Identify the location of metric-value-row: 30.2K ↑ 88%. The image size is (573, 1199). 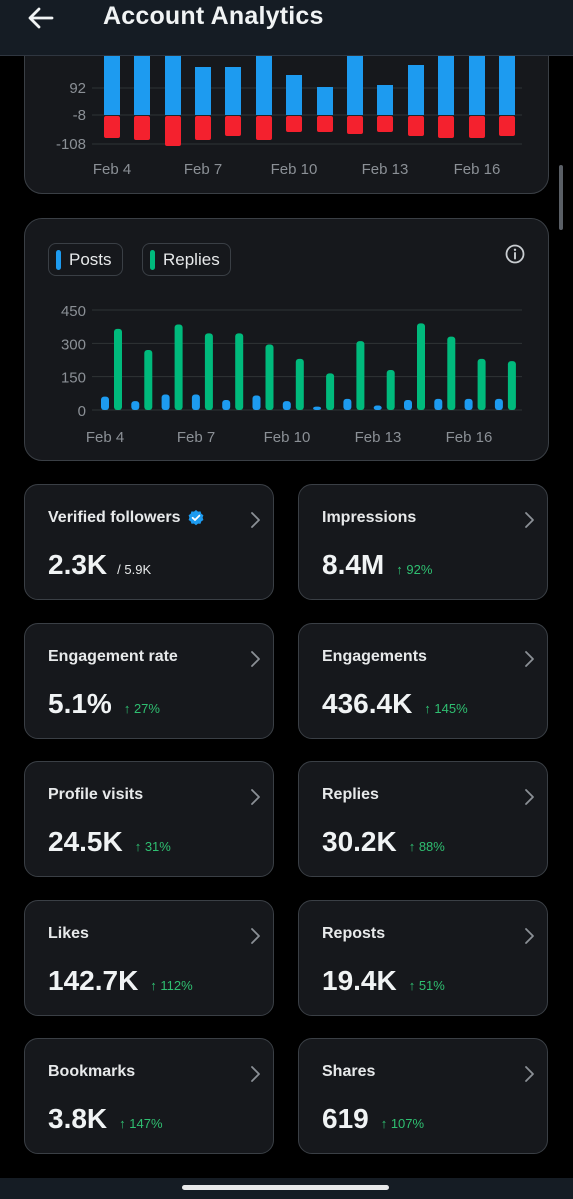
(383, 842).